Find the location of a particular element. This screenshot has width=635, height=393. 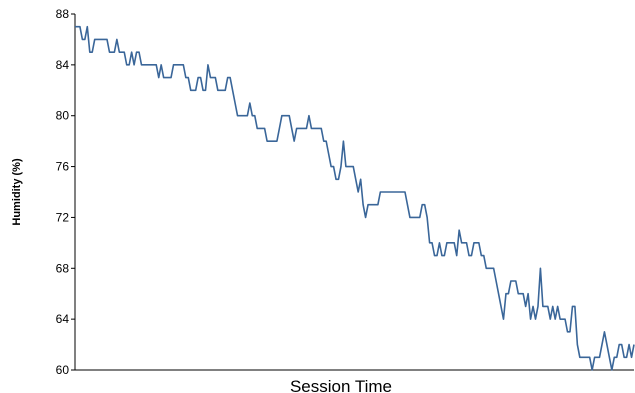

y-tick-label-84: 84 is located at coordinates (63, 65).